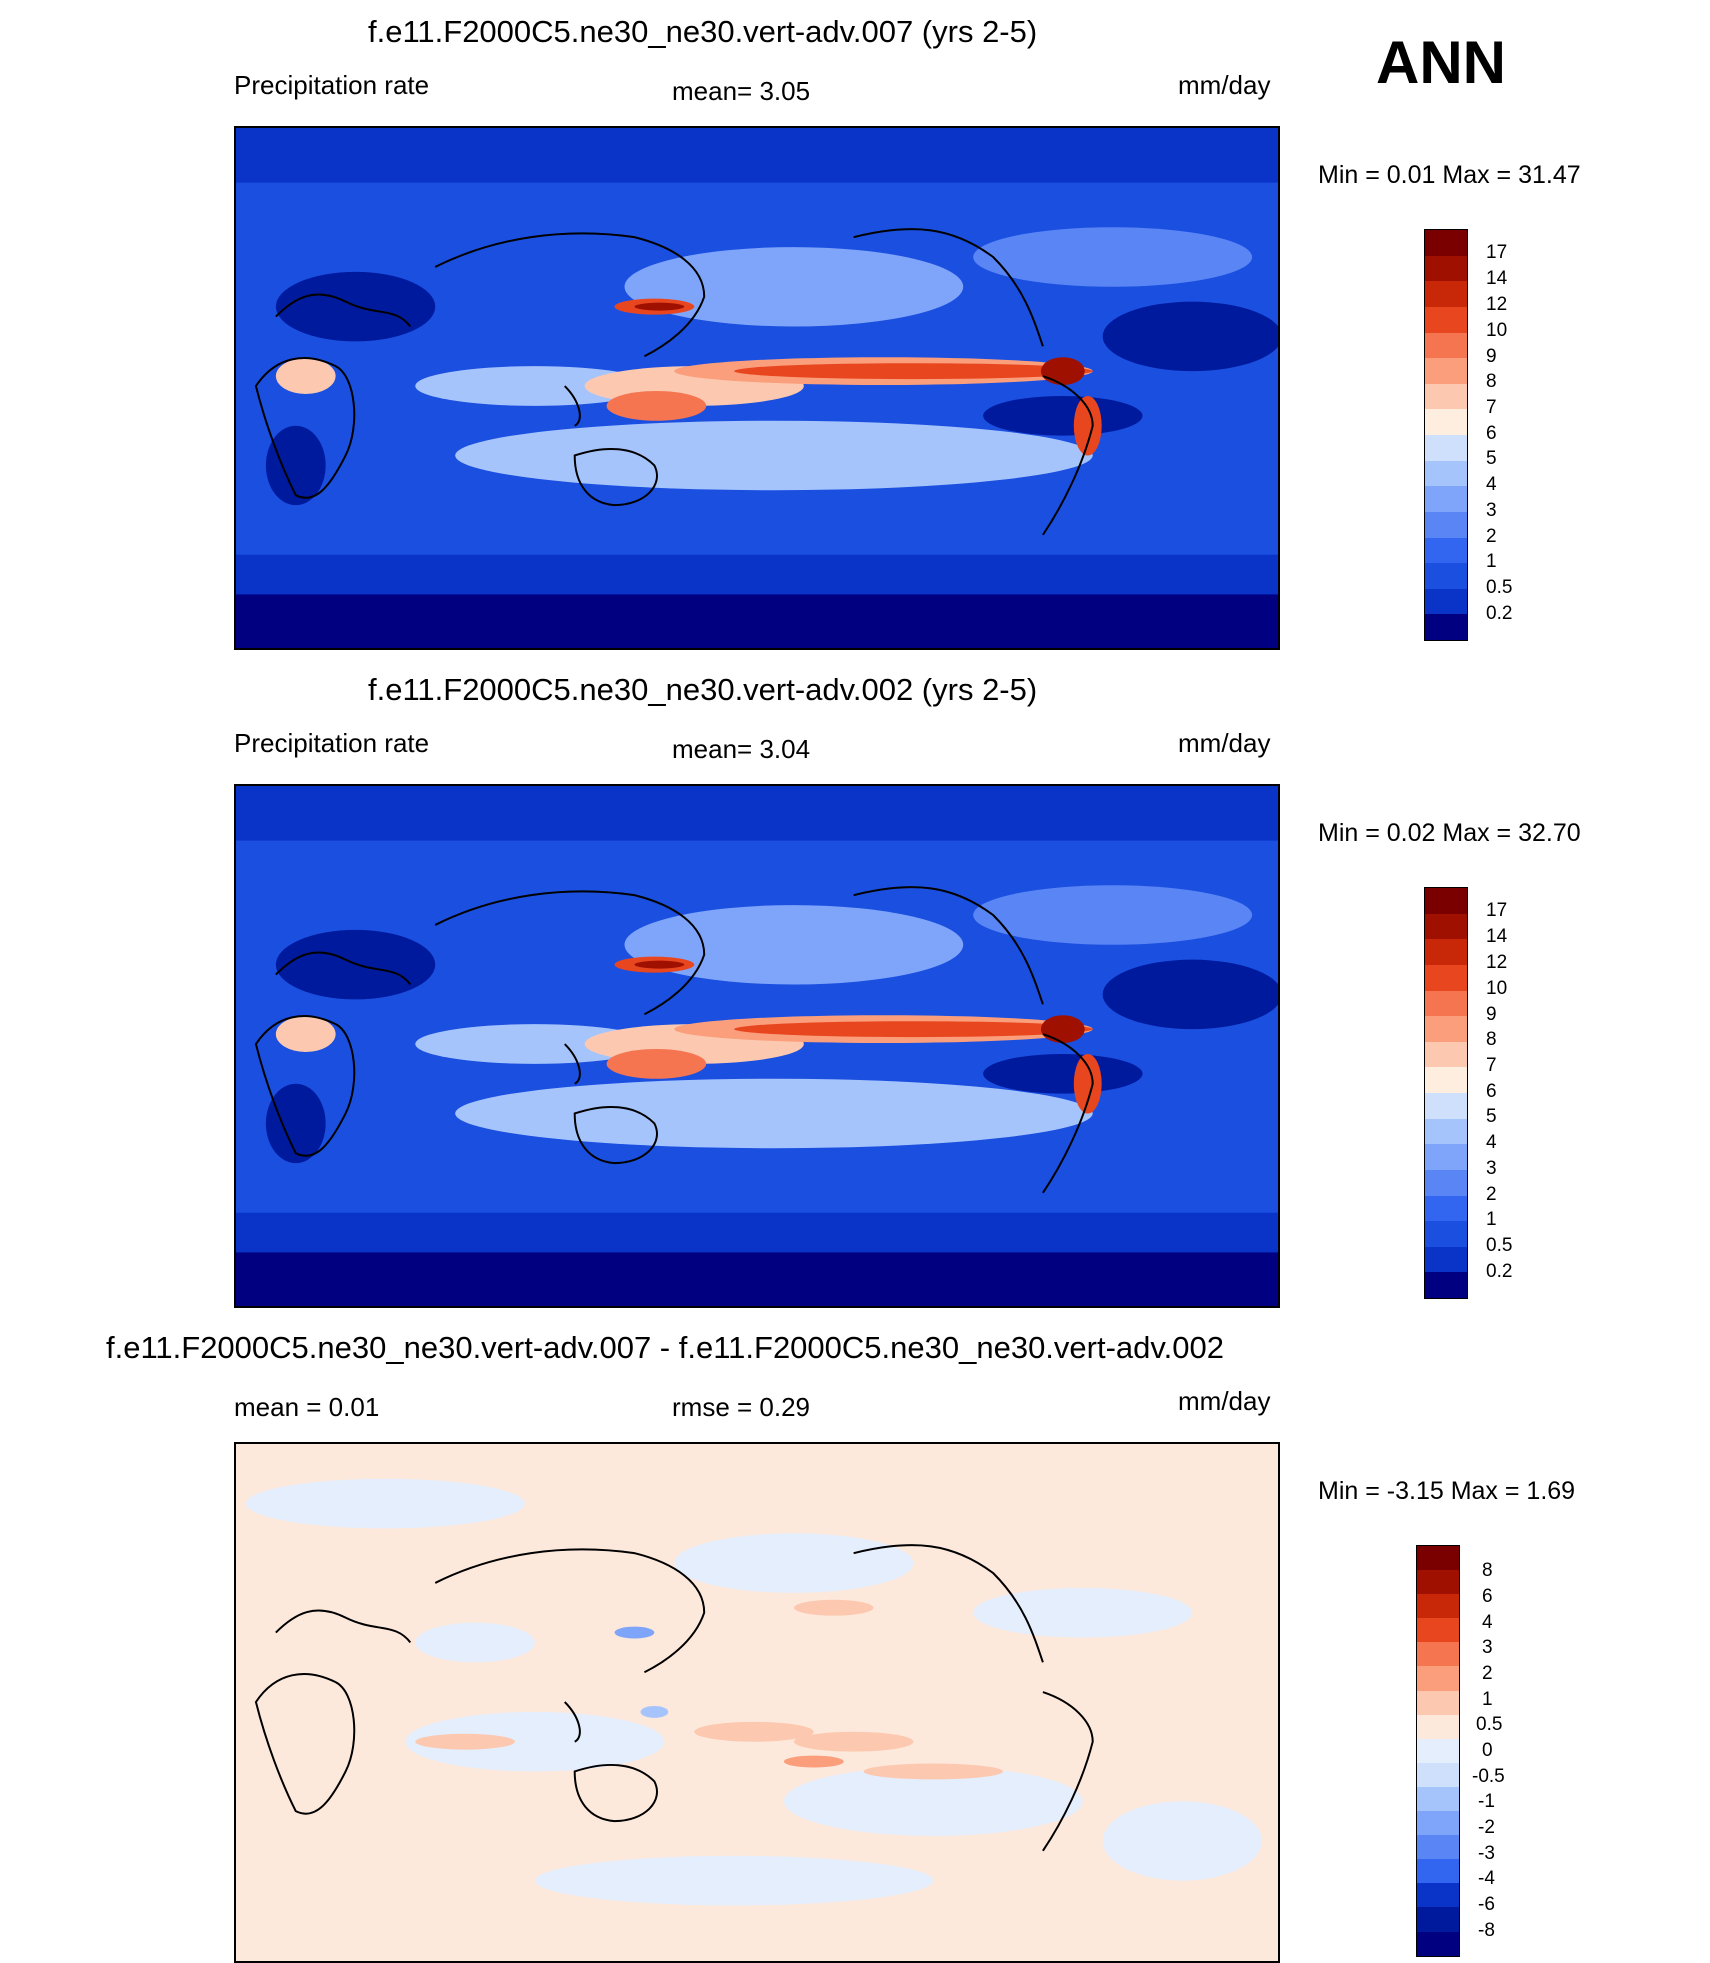  I want to click on colorbar-label: -8, so click(1486, 1930).